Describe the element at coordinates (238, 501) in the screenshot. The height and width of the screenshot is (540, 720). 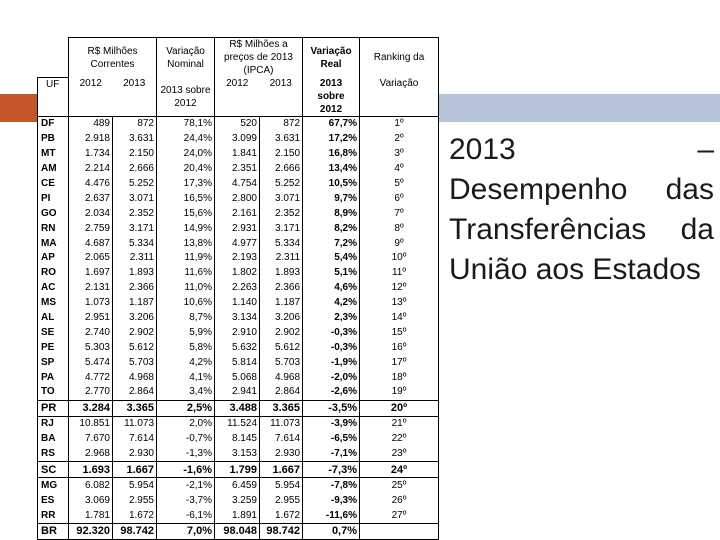
I see `table-row: ES 3.069 2.955 -3,7% 3.259 2.955 -9,3% 26º` at that location.